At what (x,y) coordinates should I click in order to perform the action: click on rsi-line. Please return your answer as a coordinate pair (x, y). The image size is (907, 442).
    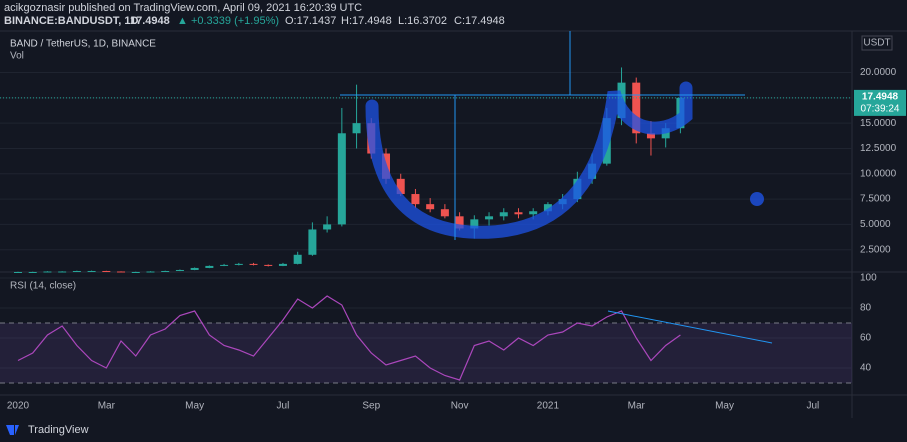
    Looking at the image, I should click on (349, 338).